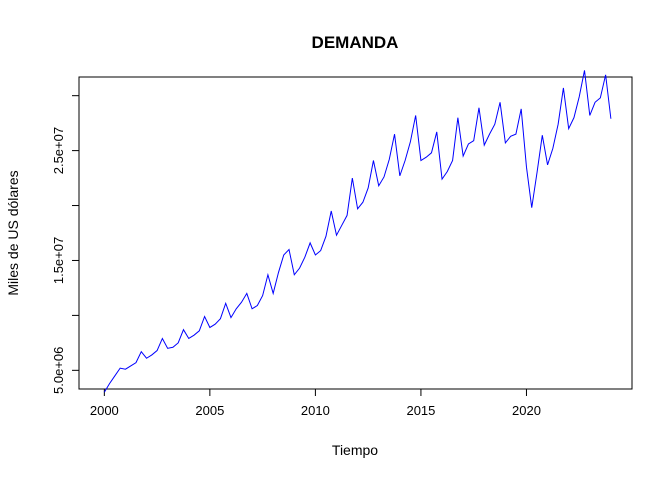 The image size is (672, 480). Describe the element at coordinates (355, 450) in the screenshot. I see `x-axis-label: Tiempo` at that location.